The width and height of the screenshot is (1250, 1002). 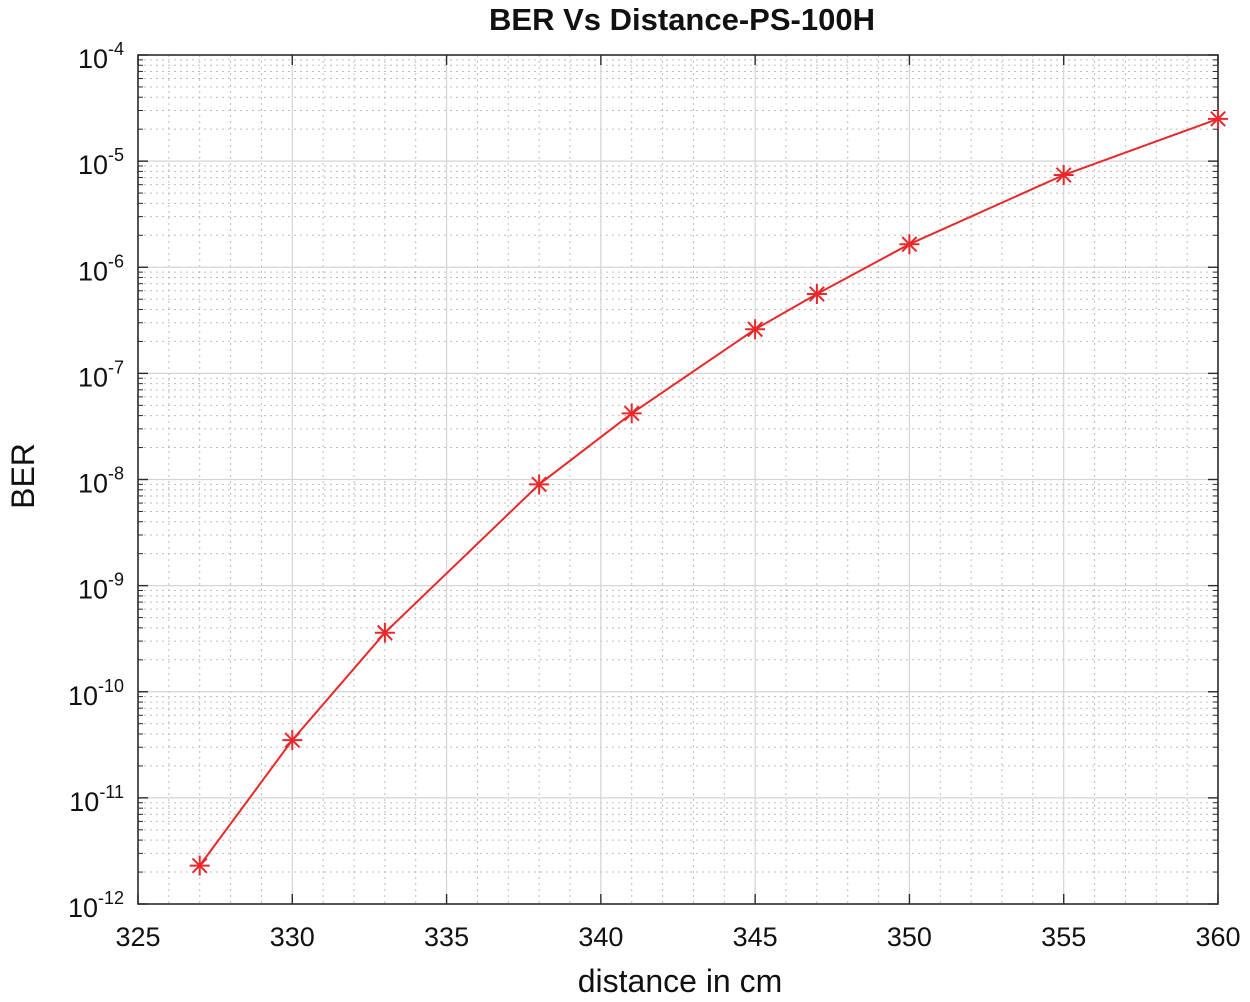 I want to click on x-tick-label: 355, so click(x=1063, y=937).